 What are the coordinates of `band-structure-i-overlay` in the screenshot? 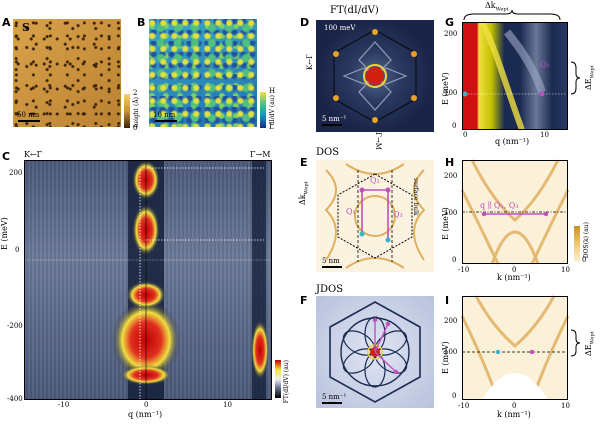 It's located at (515, 348).